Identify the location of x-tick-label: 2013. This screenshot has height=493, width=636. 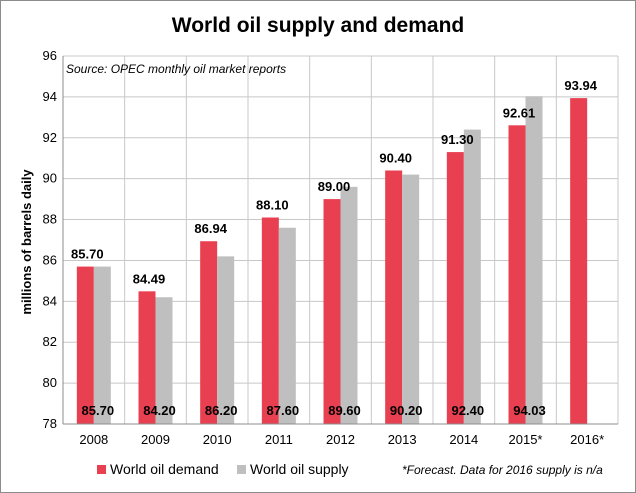
(402, 439).